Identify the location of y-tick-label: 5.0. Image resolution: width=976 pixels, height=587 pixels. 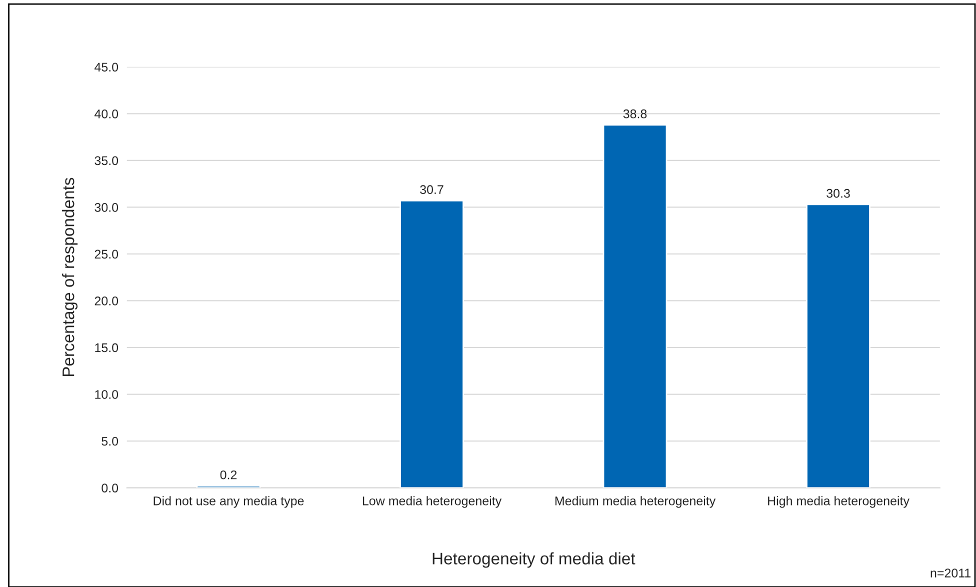
(110, 441).